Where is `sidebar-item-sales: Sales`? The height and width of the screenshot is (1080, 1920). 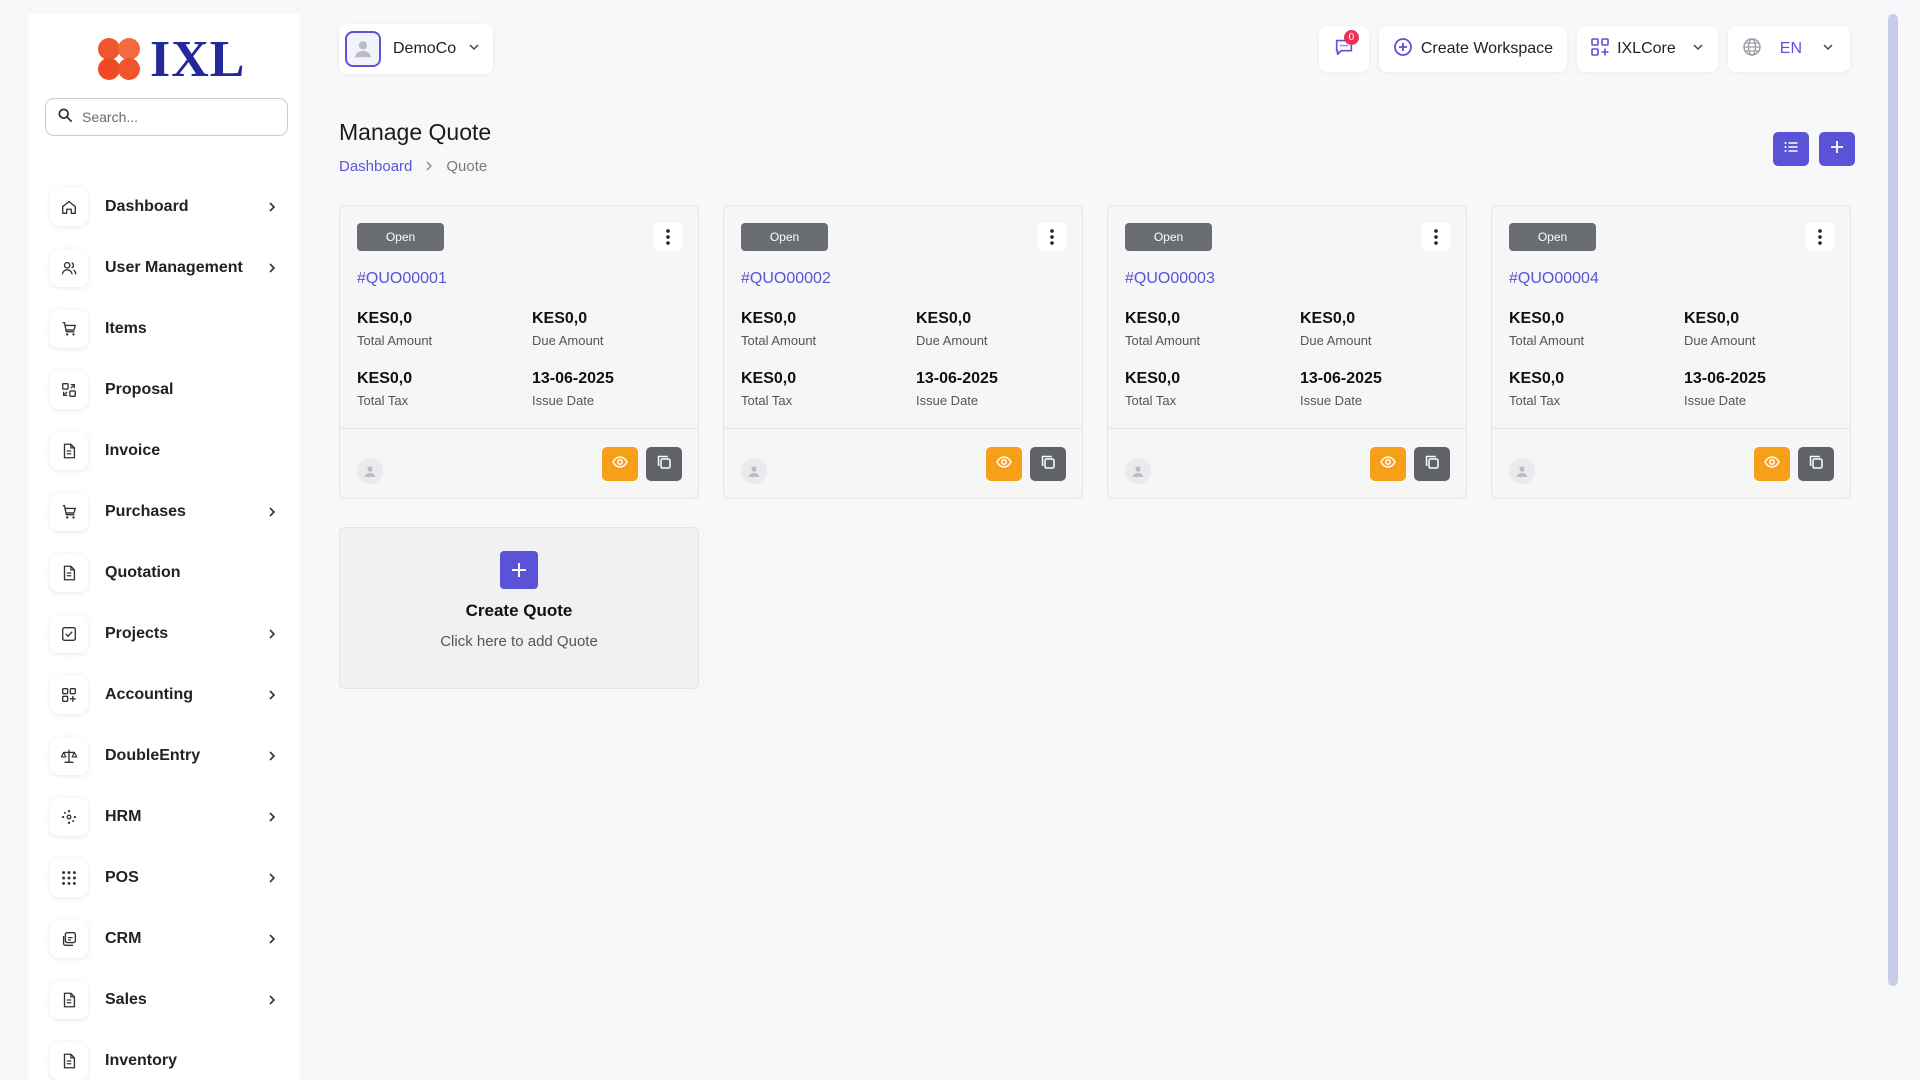 sidebar-item-sales: Sales is located at coordinates (166, 999).